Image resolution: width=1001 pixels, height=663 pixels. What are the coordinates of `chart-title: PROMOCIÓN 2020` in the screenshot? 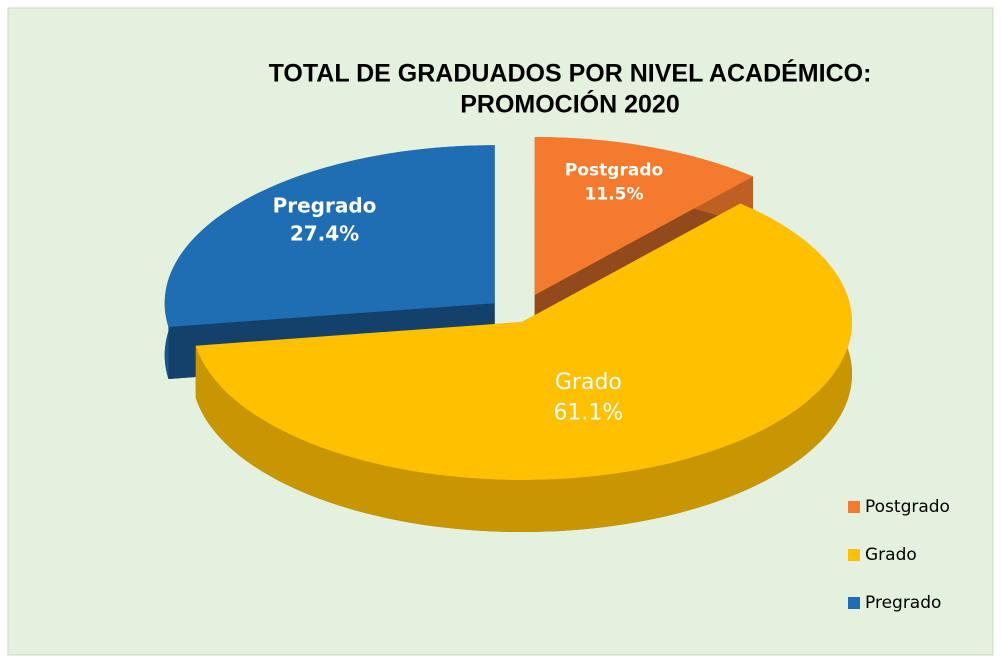 It's located at (570, 104).